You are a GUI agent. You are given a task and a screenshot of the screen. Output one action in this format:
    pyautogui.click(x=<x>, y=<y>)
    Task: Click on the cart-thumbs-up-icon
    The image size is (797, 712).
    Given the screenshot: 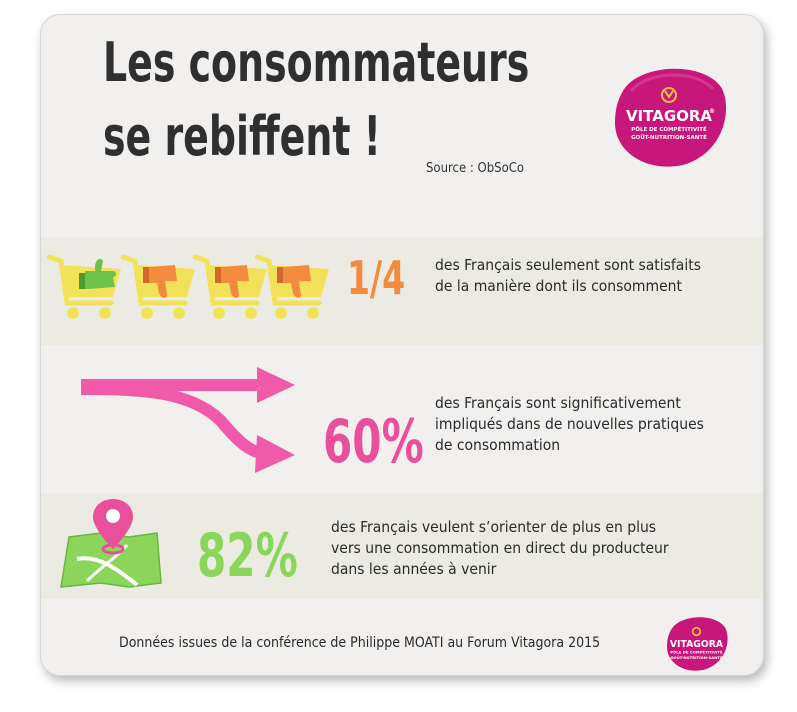 What is the action you would take?
    pyautogui.click(x=85, y=288)
    